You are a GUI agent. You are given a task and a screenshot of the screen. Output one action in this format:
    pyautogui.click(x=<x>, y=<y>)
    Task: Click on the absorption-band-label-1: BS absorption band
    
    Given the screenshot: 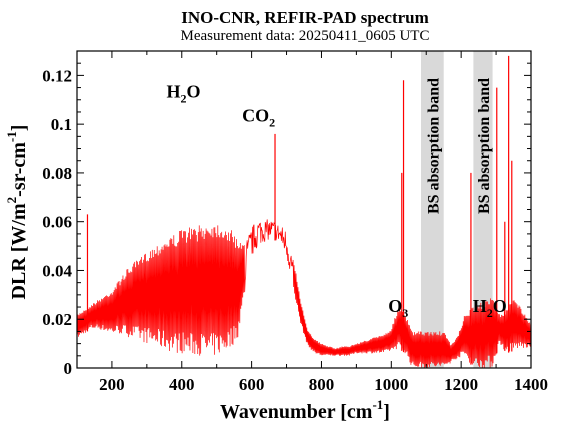 What is the action you would take?
    pyautogui.click(x=433, y=146)
    